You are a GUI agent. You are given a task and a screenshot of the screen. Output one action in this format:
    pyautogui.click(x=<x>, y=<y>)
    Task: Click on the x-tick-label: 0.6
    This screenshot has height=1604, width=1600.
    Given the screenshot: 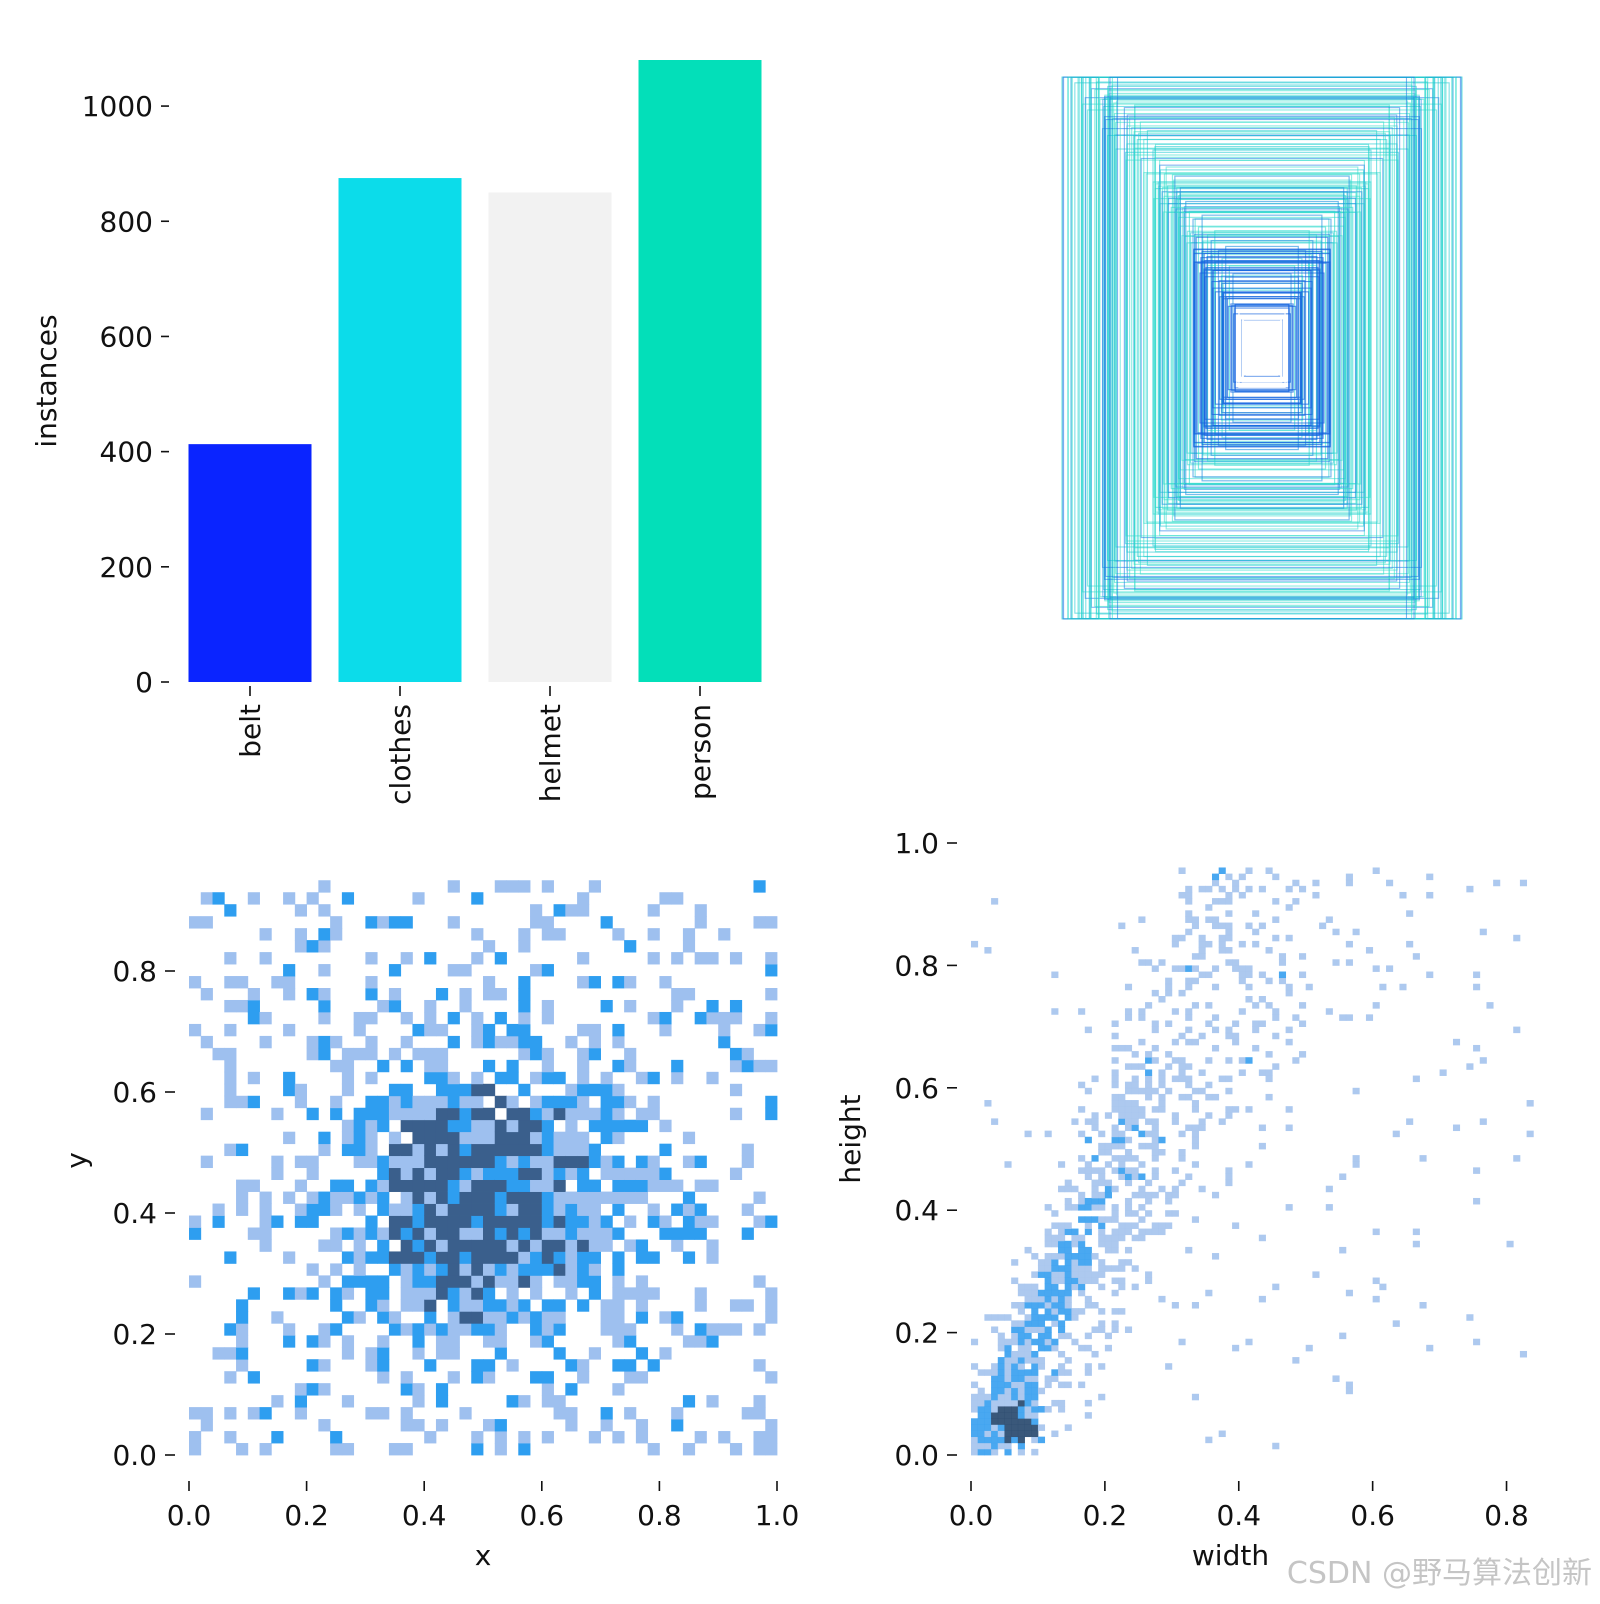 What is the action you would take?
    pyautogui.click(x=542, y=1515)
    